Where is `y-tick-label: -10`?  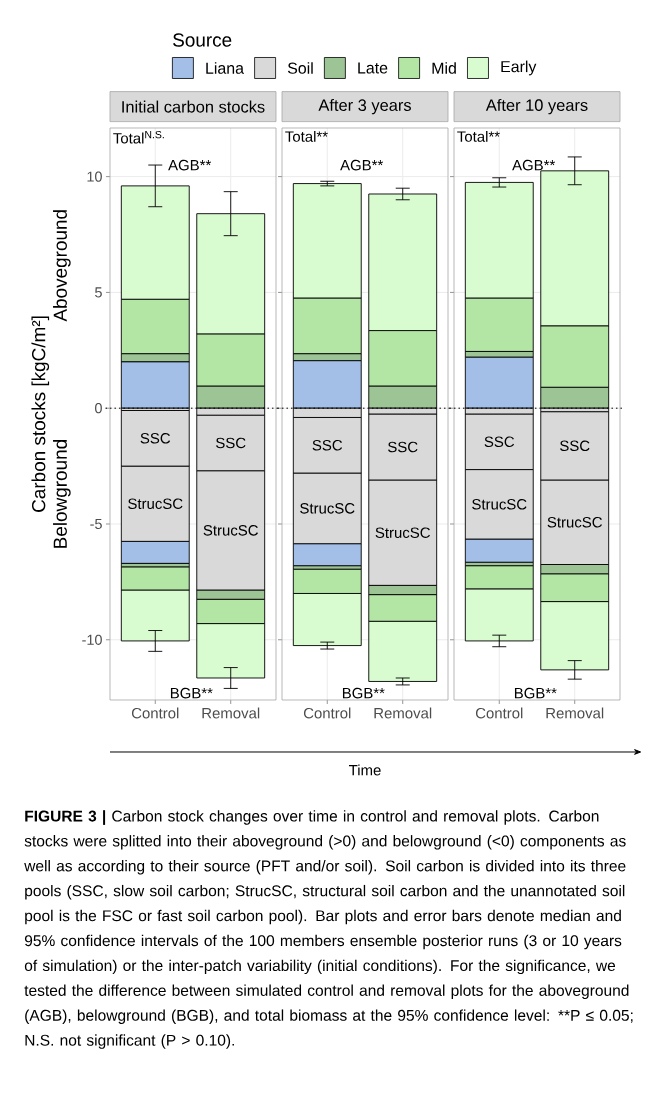 y-tick-label: -10 is located at coordinates (92, 639).